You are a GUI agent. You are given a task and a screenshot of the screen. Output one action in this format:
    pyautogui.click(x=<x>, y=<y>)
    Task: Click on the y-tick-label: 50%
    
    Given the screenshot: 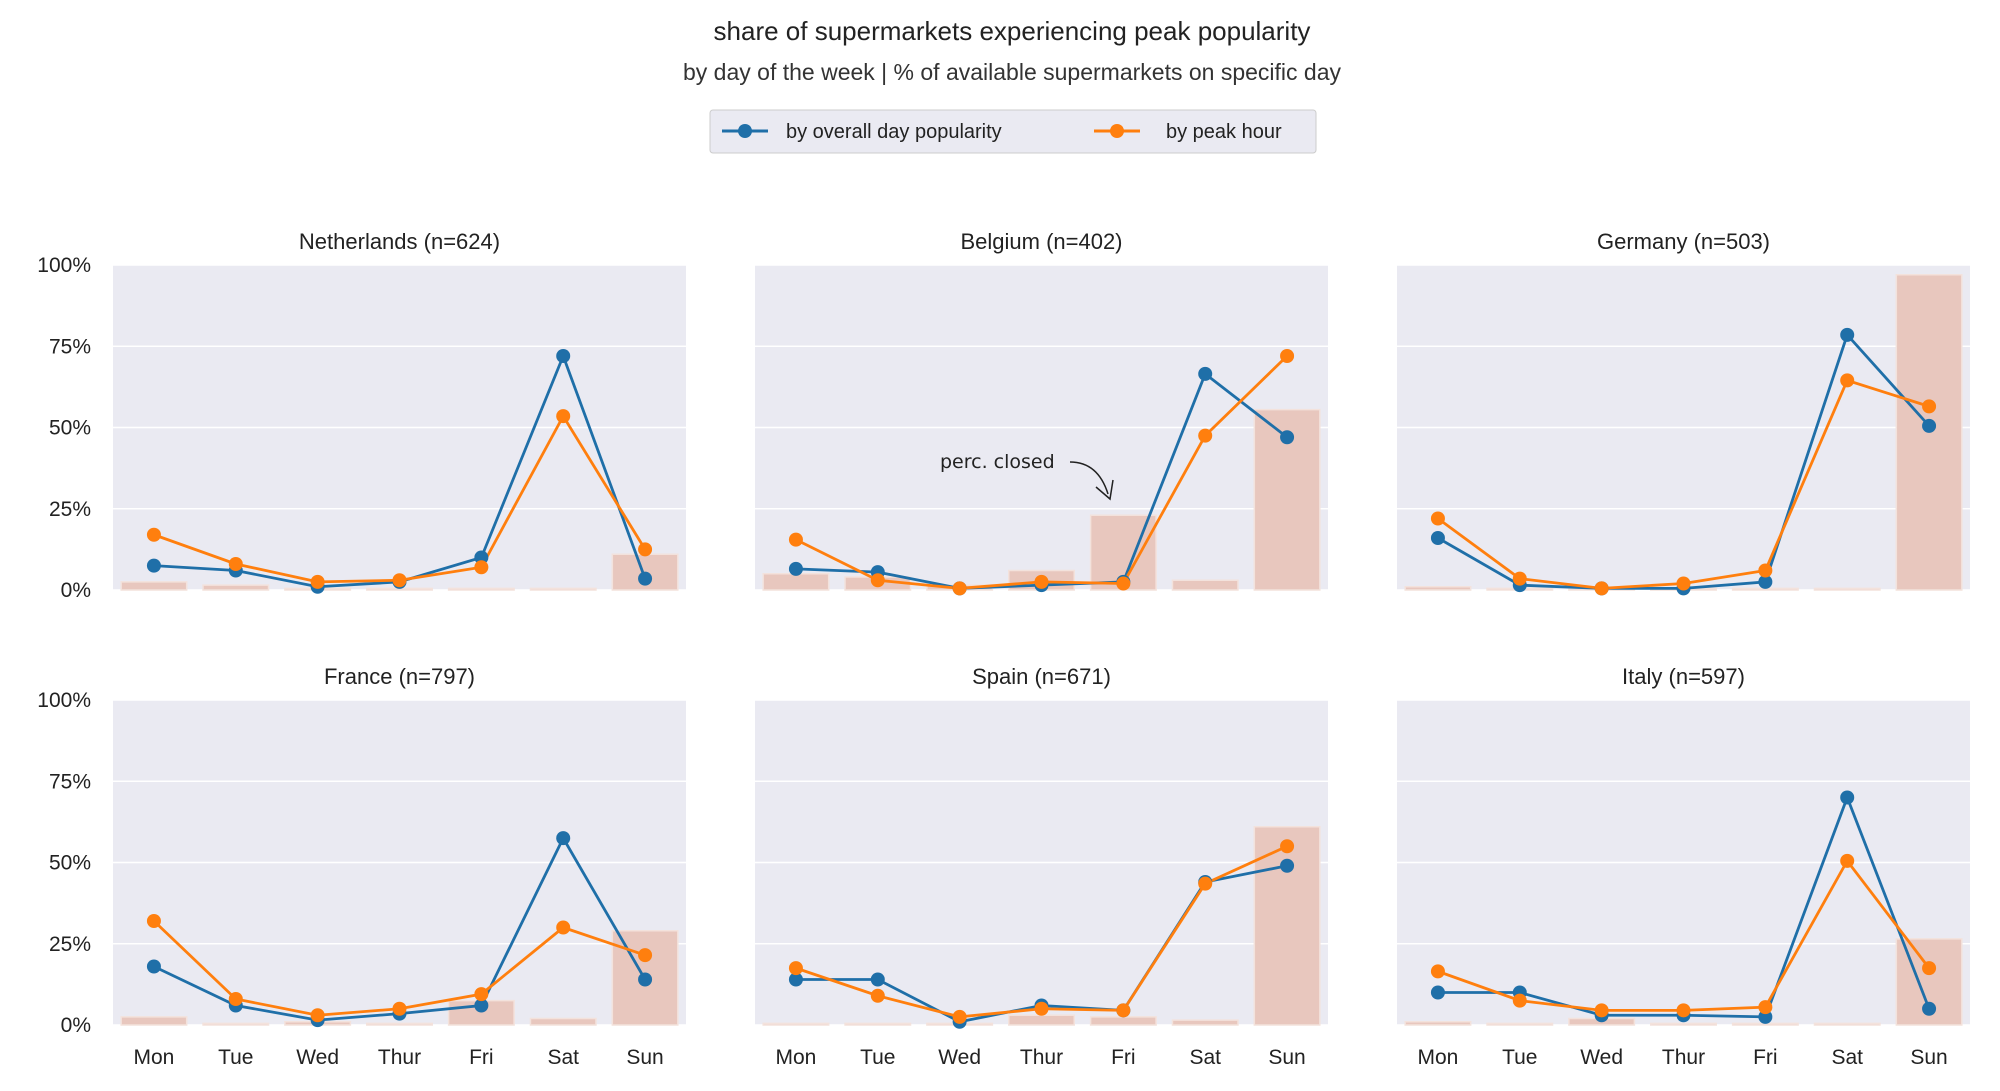 What is the action you would take?
    pyautogui.click(x=70, y=863)
    